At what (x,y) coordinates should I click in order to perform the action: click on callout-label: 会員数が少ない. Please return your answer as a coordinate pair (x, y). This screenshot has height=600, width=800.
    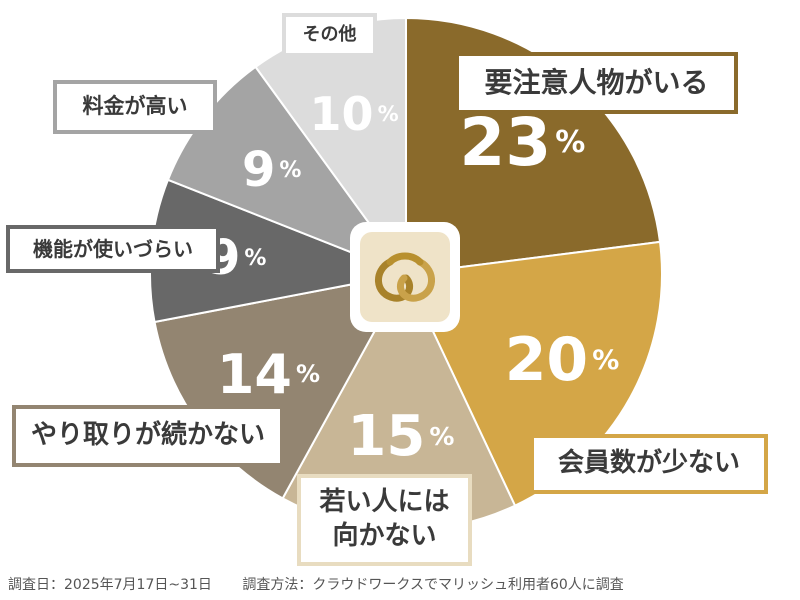
    Looking at the image, I should click on (648, 463).